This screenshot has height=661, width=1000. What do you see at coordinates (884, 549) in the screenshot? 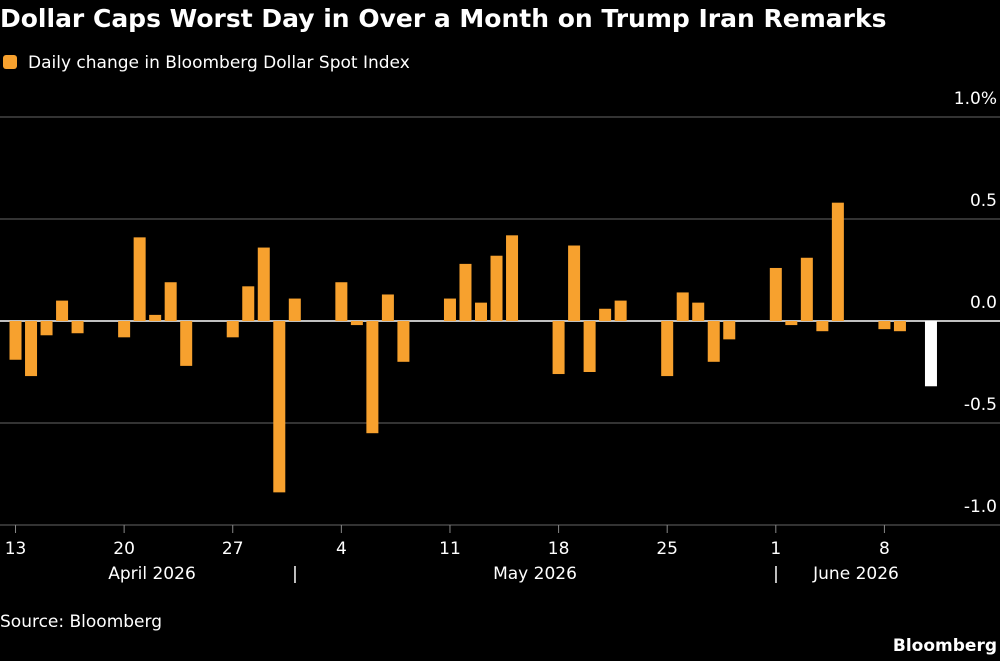
I see `x-tick-label: 8` at bounding box center [884, 549].